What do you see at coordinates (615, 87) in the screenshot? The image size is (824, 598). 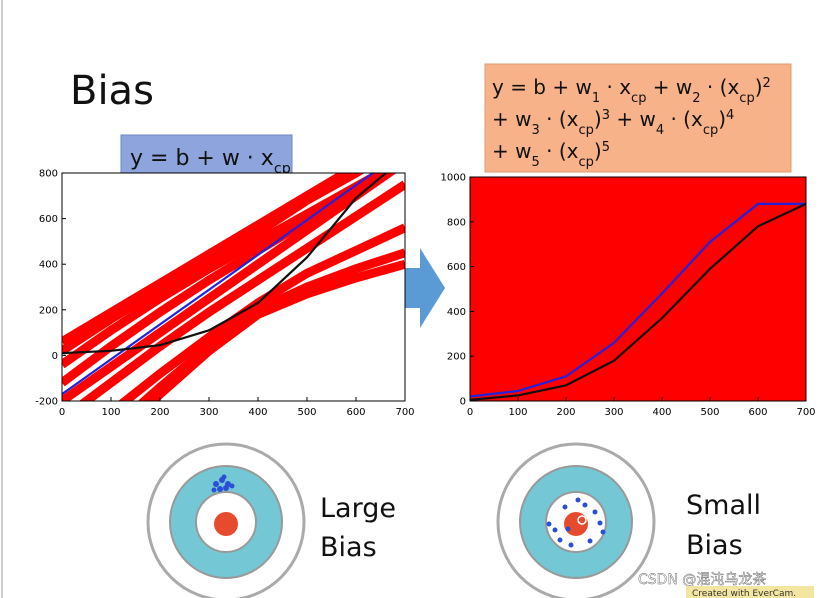 I see `formula-part: · x` at bounding box center [615, 87].